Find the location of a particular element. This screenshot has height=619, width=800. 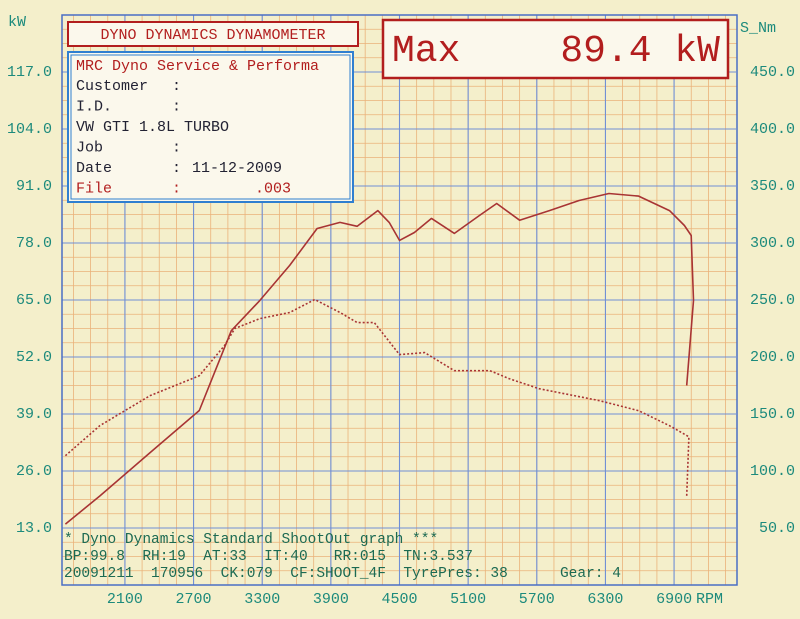

info-shop: MRC Dyno Service & Performa is located at coordinates (197, 66).